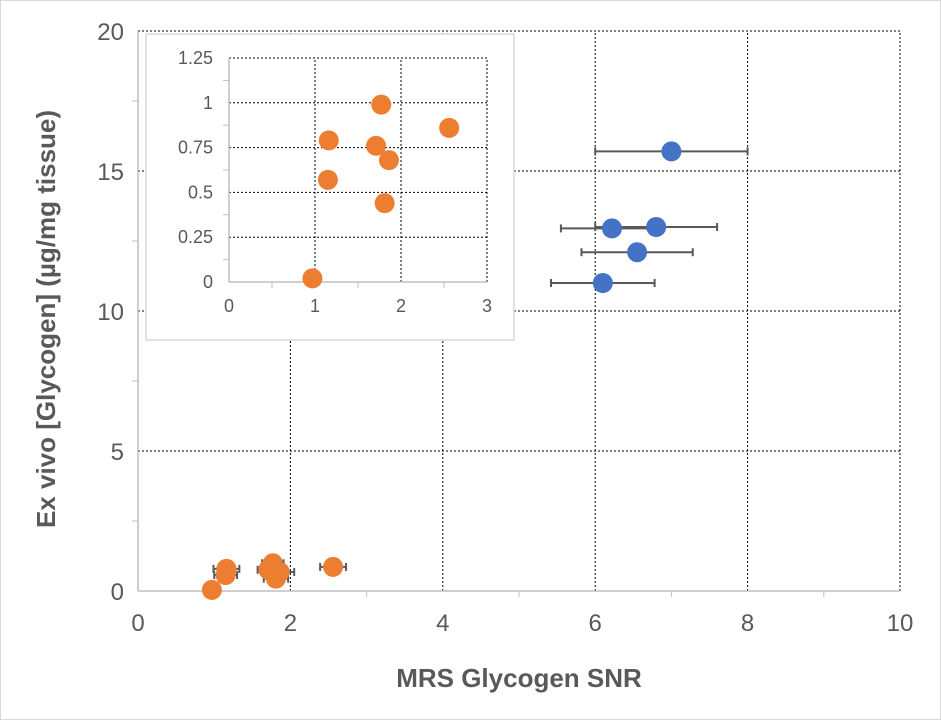 The width and height of the screenshot is (941, 724). Describe the element at coordinates (200, 192) in the screenshot. I see `inset-y-tick-label: 0.5` at that location.